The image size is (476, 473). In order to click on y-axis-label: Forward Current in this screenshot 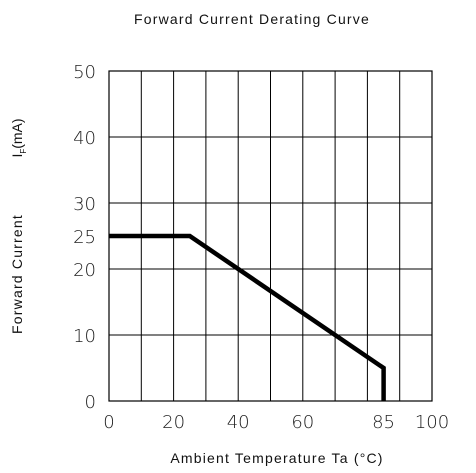, I will do `click(17, 274)`.